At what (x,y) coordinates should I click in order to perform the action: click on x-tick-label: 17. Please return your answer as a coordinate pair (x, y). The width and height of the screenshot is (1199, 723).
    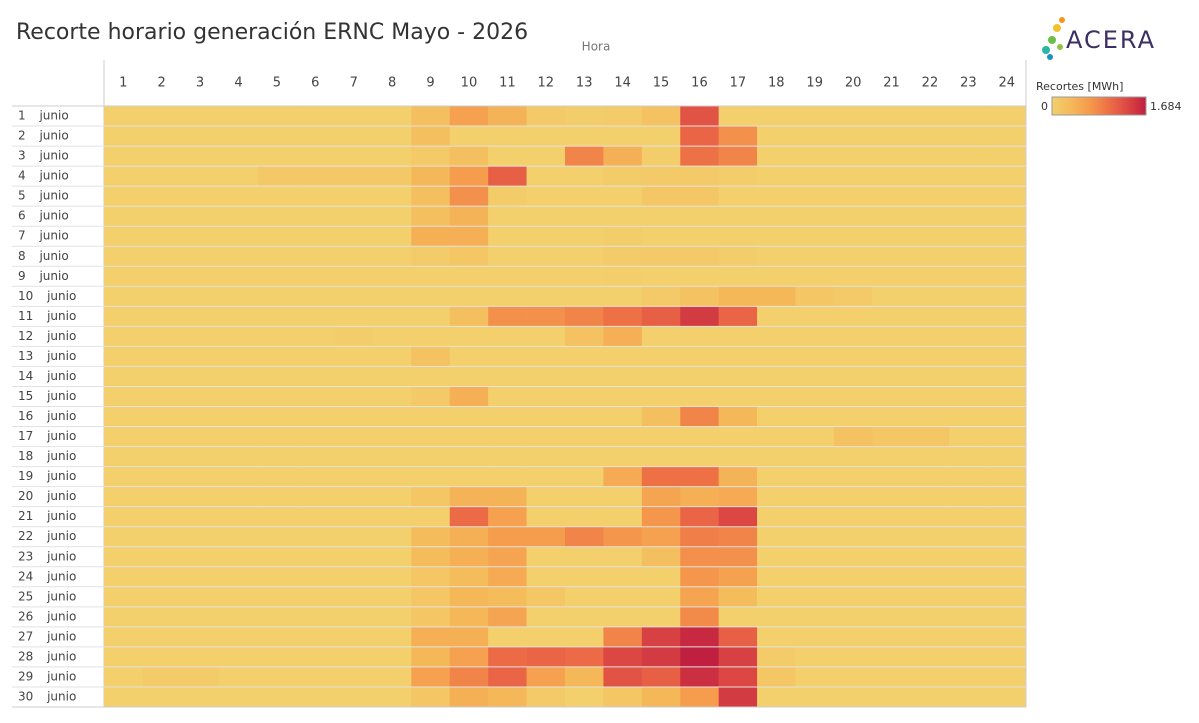
    Looking at the image, I should click on (738, 83).